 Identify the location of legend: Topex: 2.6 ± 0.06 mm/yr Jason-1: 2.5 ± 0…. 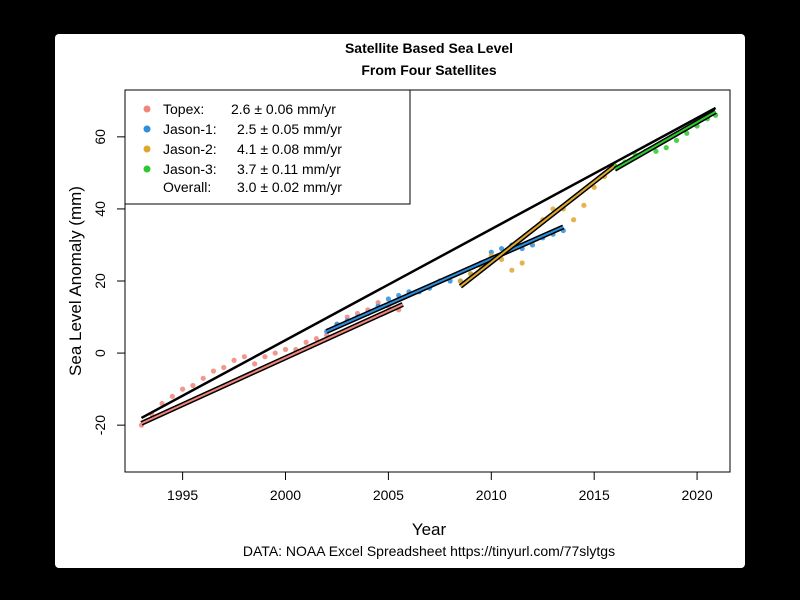
(267, 147).